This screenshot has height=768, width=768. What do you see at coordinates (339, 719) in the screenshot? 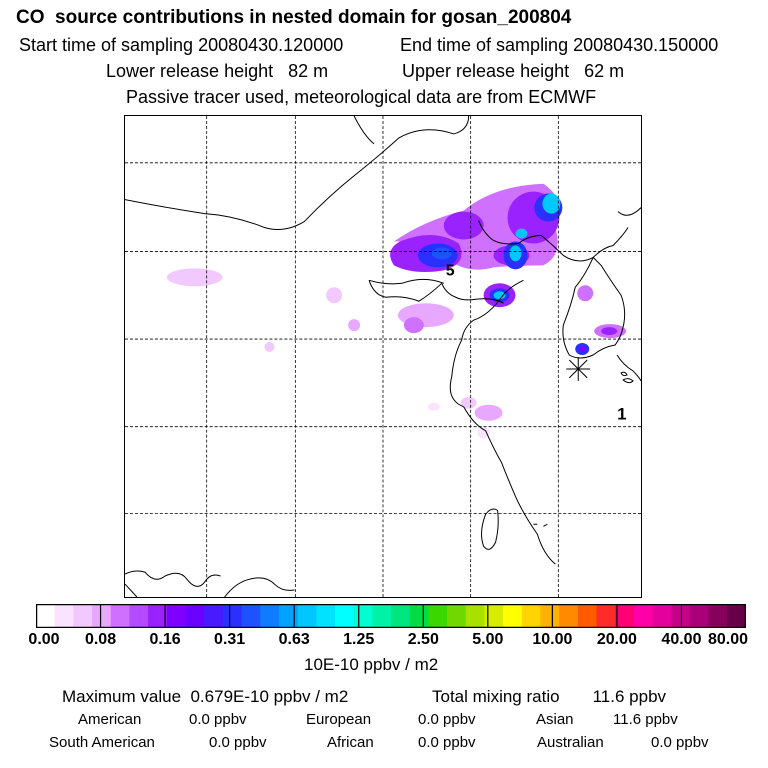
I see `european-label: European` at bounding box center [339, 719].